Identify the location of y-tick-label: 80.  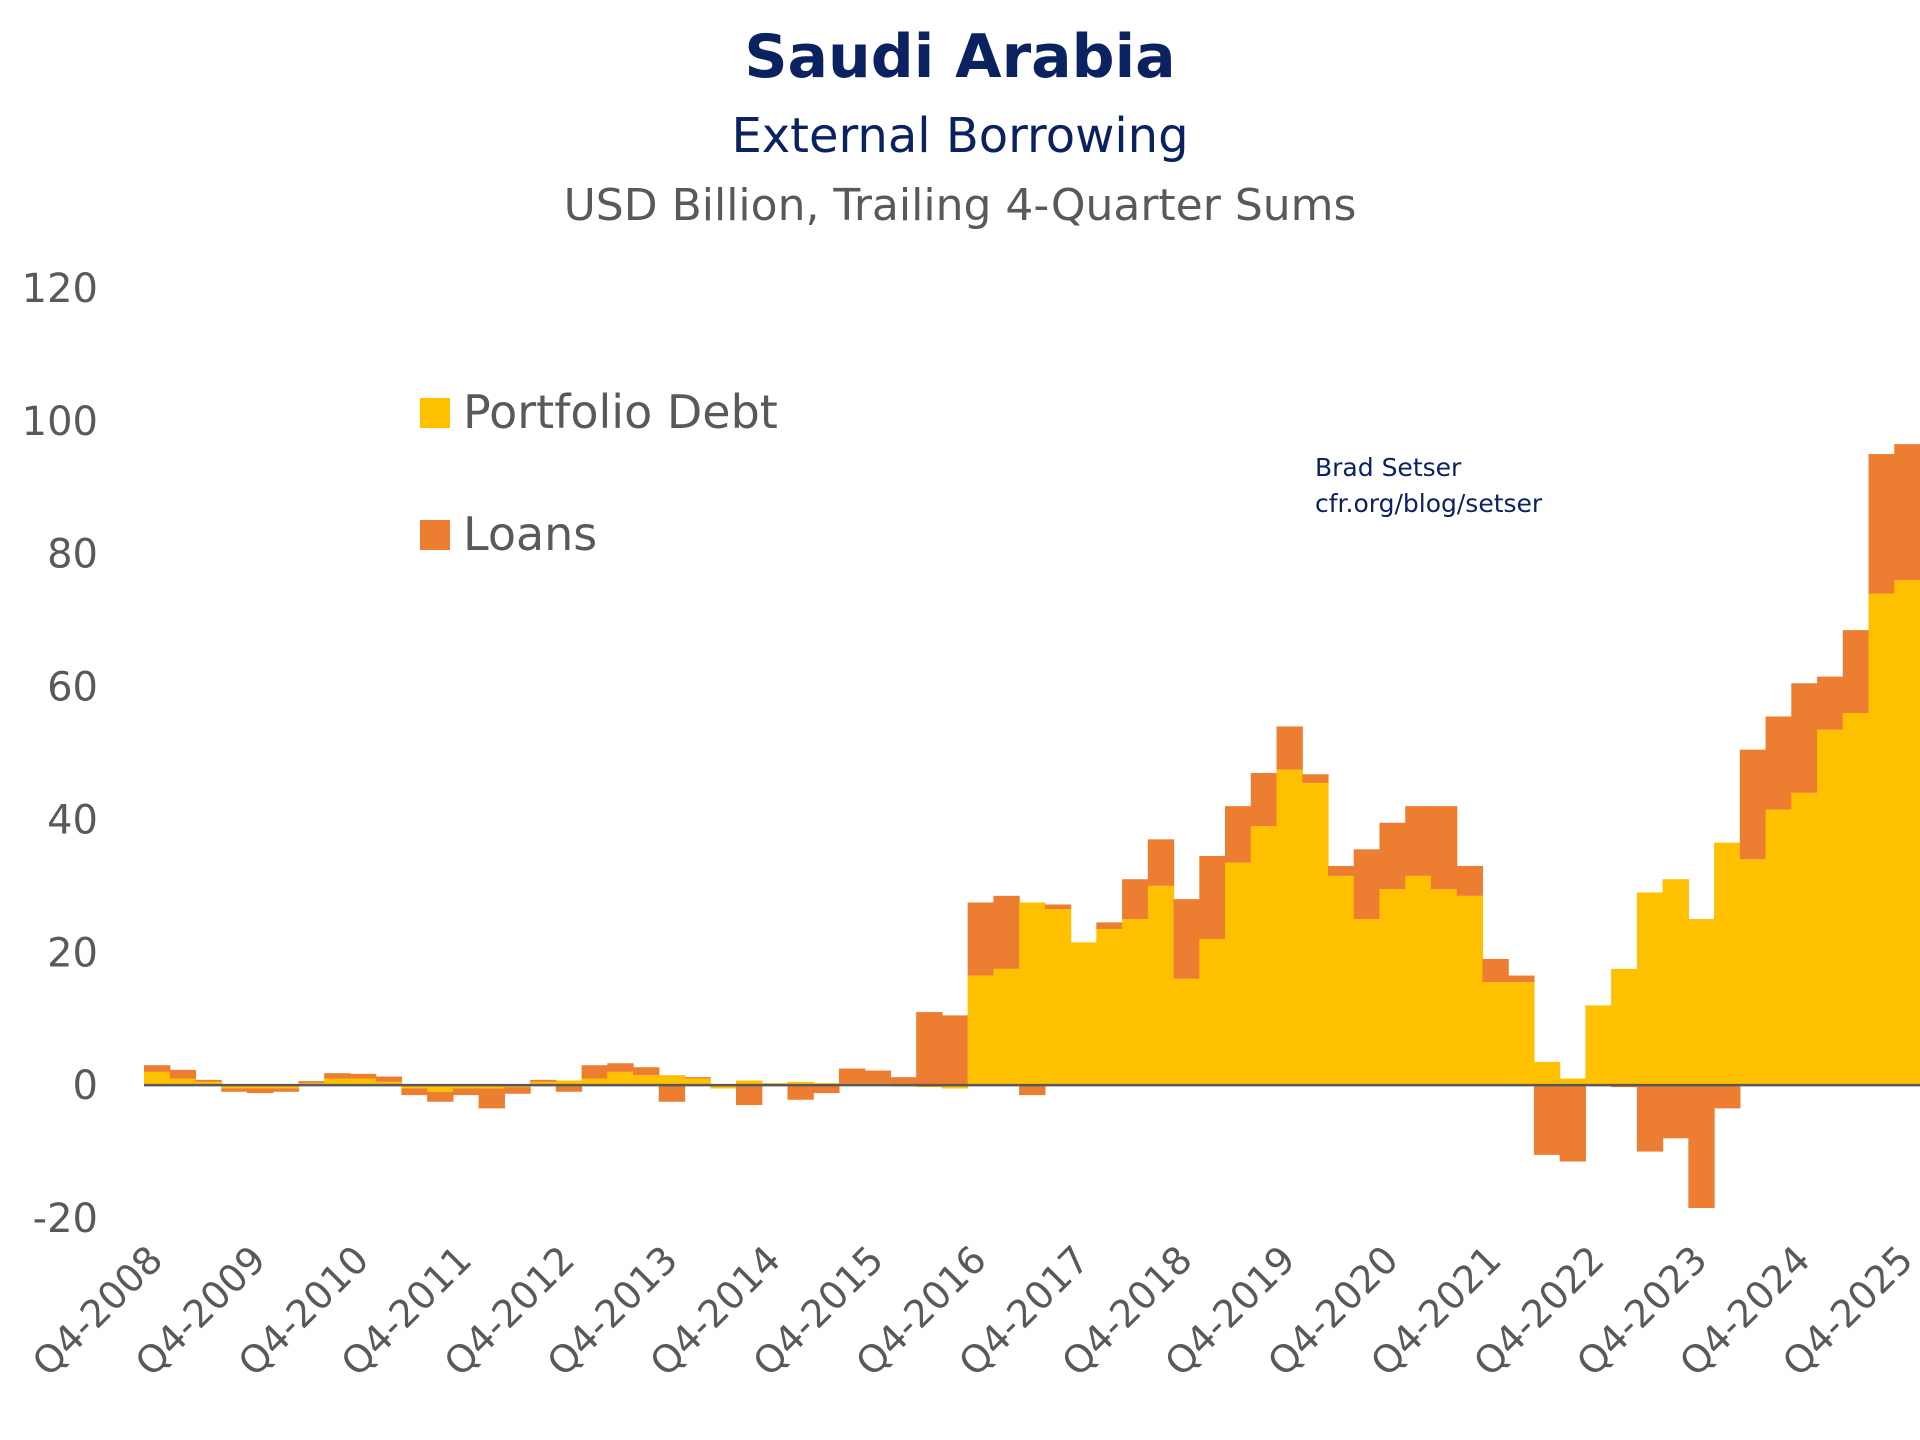
(72, 555).